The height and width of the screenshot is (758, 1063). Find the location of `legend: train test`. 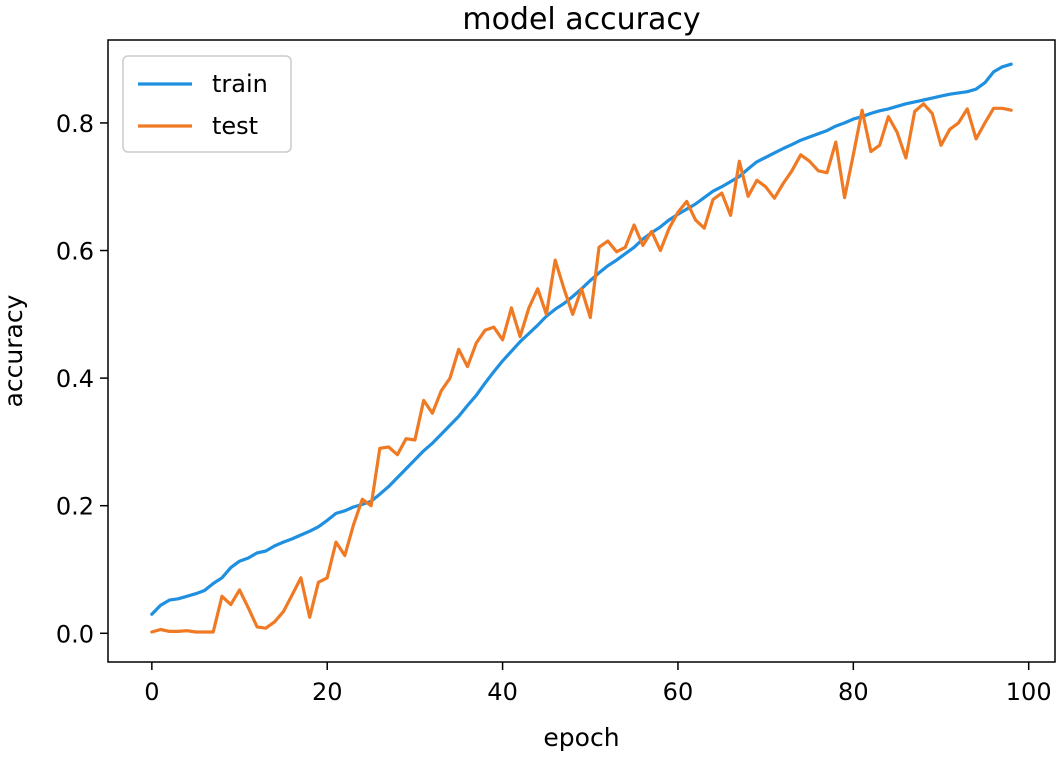

legend: train test is located at coordinates (207, 104).